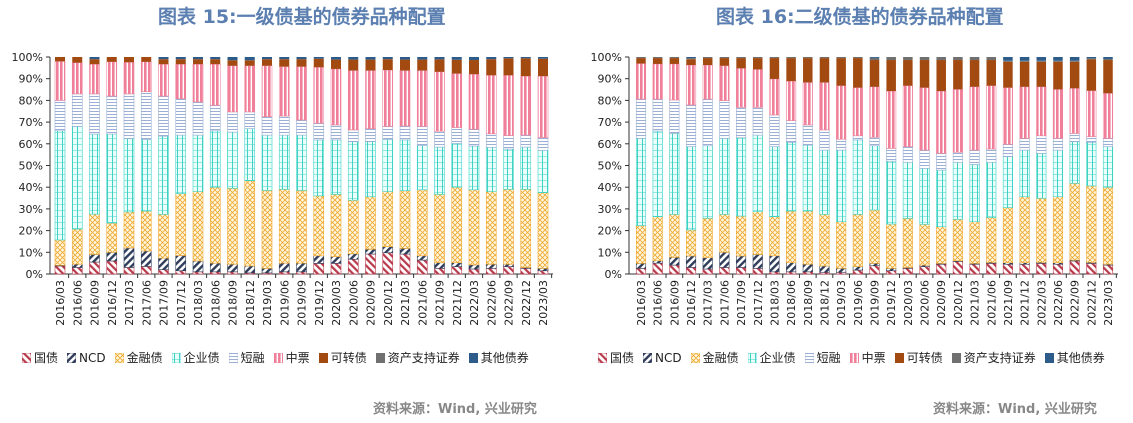 The image size is (1133, 423). What do you see at coordinates (1058, 303) in the screenshot?
I see `x-tick-label: 2022/06` at bounding box center [1058, 303].